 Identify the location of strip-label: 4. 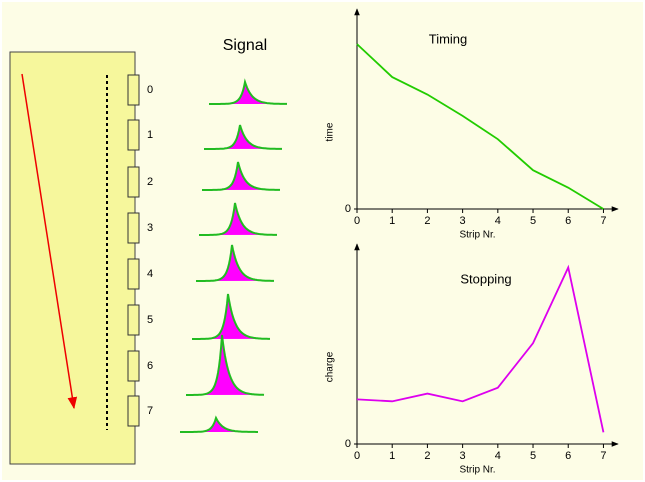
(150, 274).